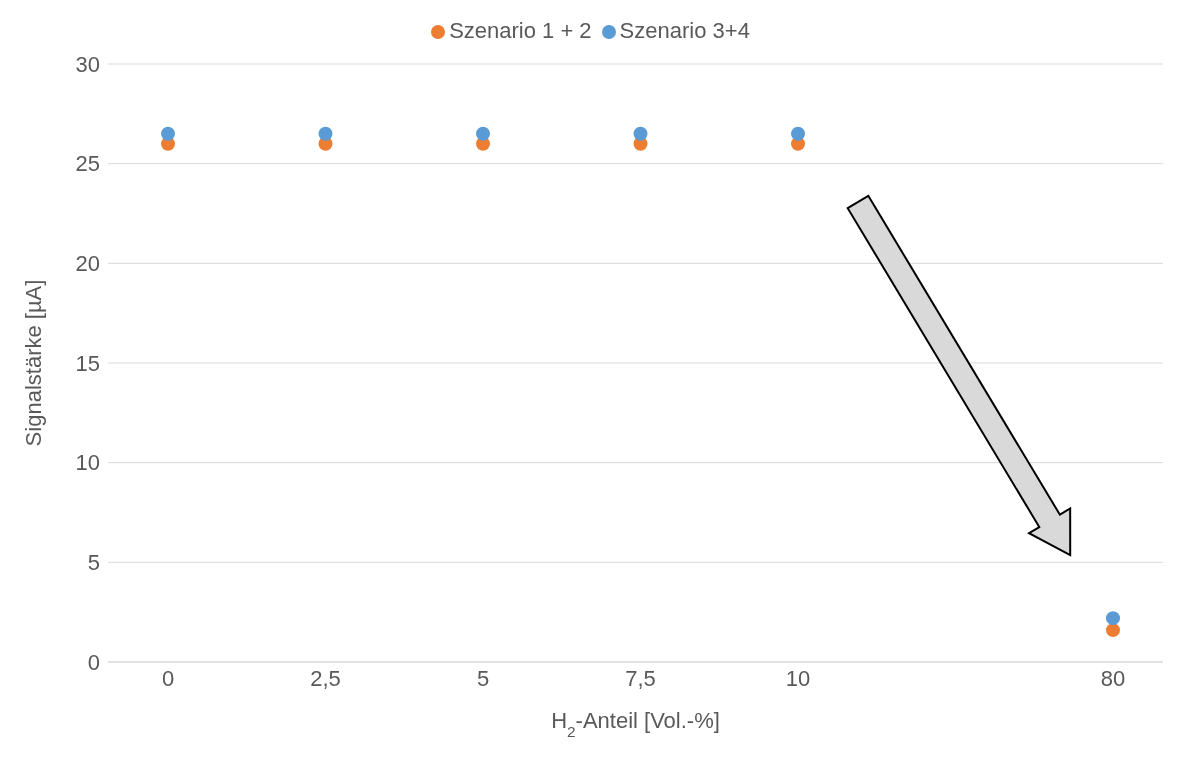 The height and width of the screenshot is (760, 1181). Describe the element at coordinates (684, 30) in the screenshot. I see `legend-label: Szenario 3+4` at that location.